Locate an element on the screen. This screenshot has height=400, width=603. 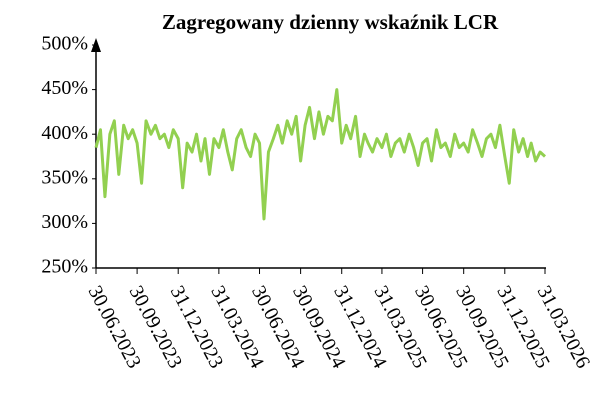
y-tick-label: 500% is located at coordinates (64, 44).